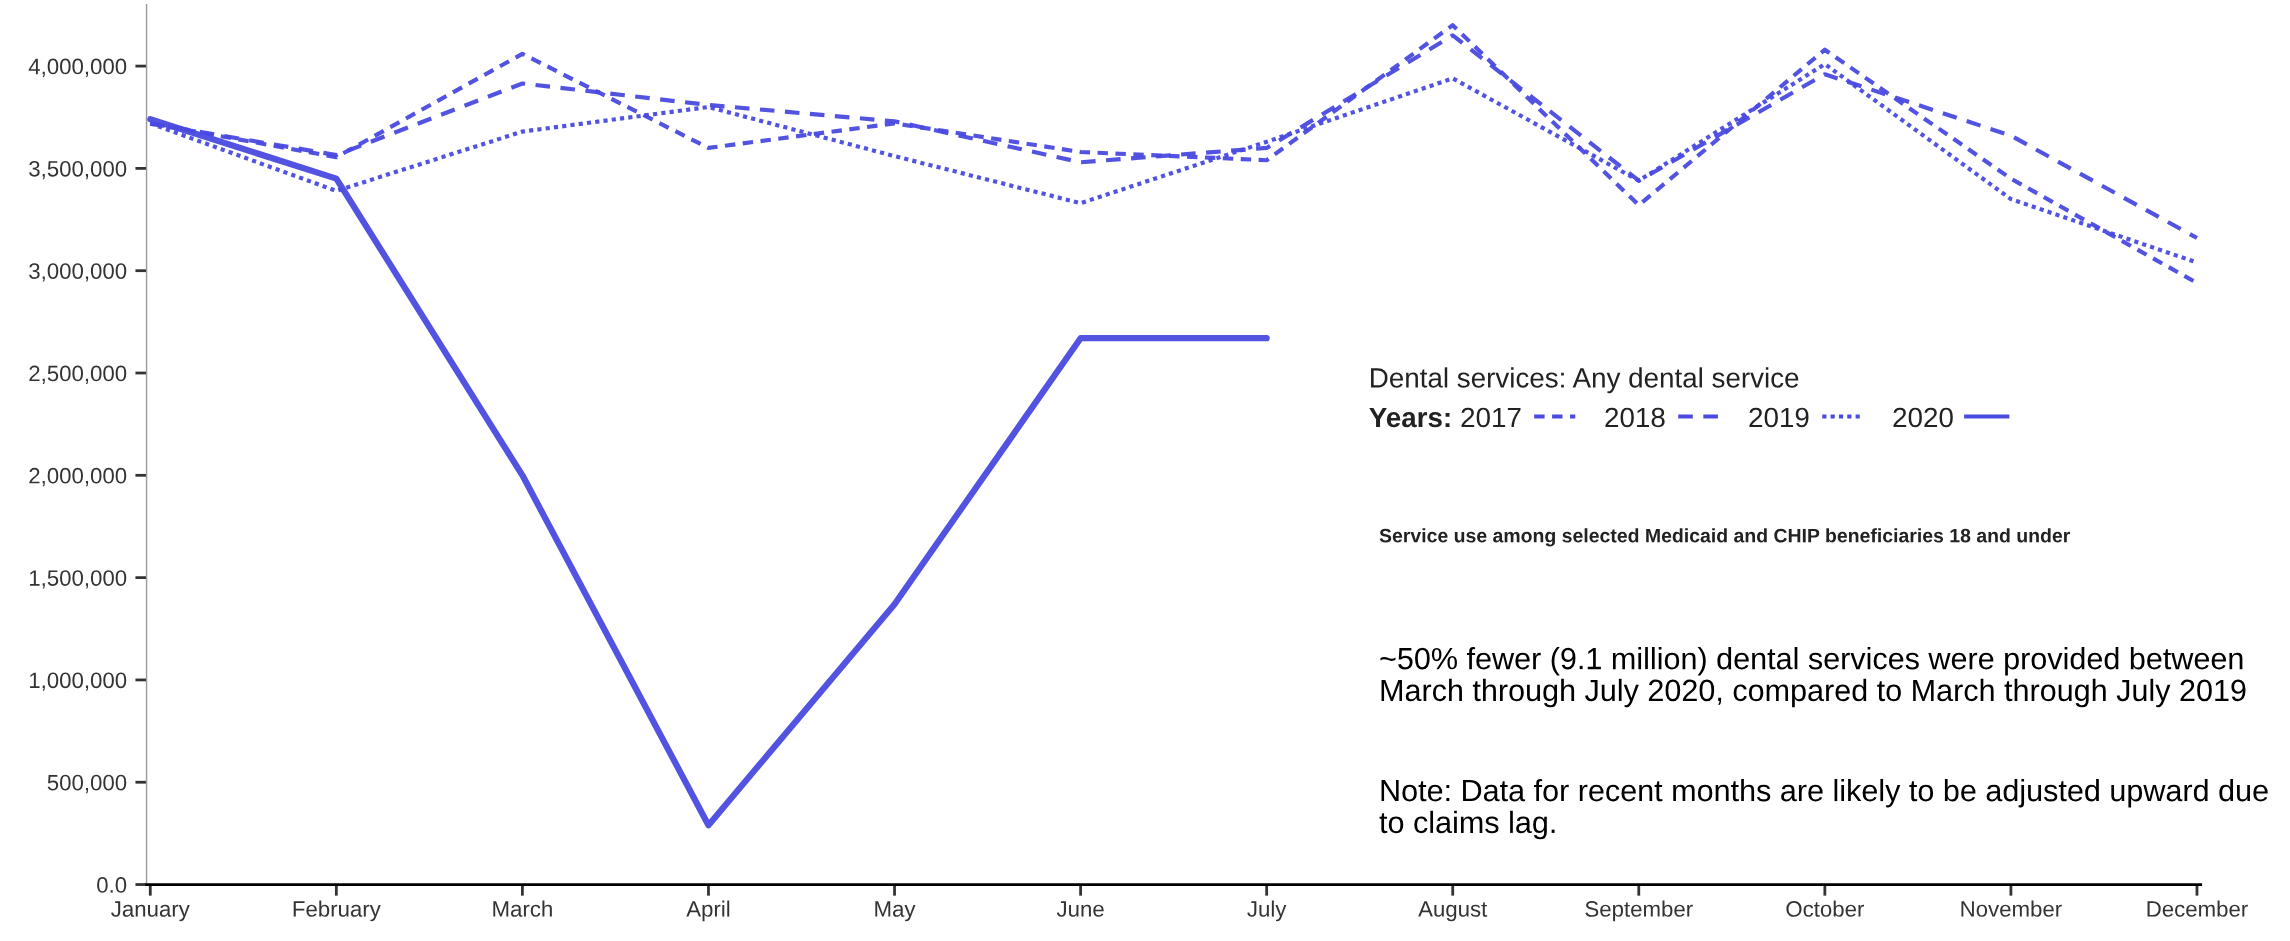 This screenshot has height=941, width=2290. What do you see at coordinates (1725, 537) in the screenshot?
I see `annotation: Service use among selected Medicaid and CHIP beneficiaries 18 and under` at bounding box center [1725, 537].